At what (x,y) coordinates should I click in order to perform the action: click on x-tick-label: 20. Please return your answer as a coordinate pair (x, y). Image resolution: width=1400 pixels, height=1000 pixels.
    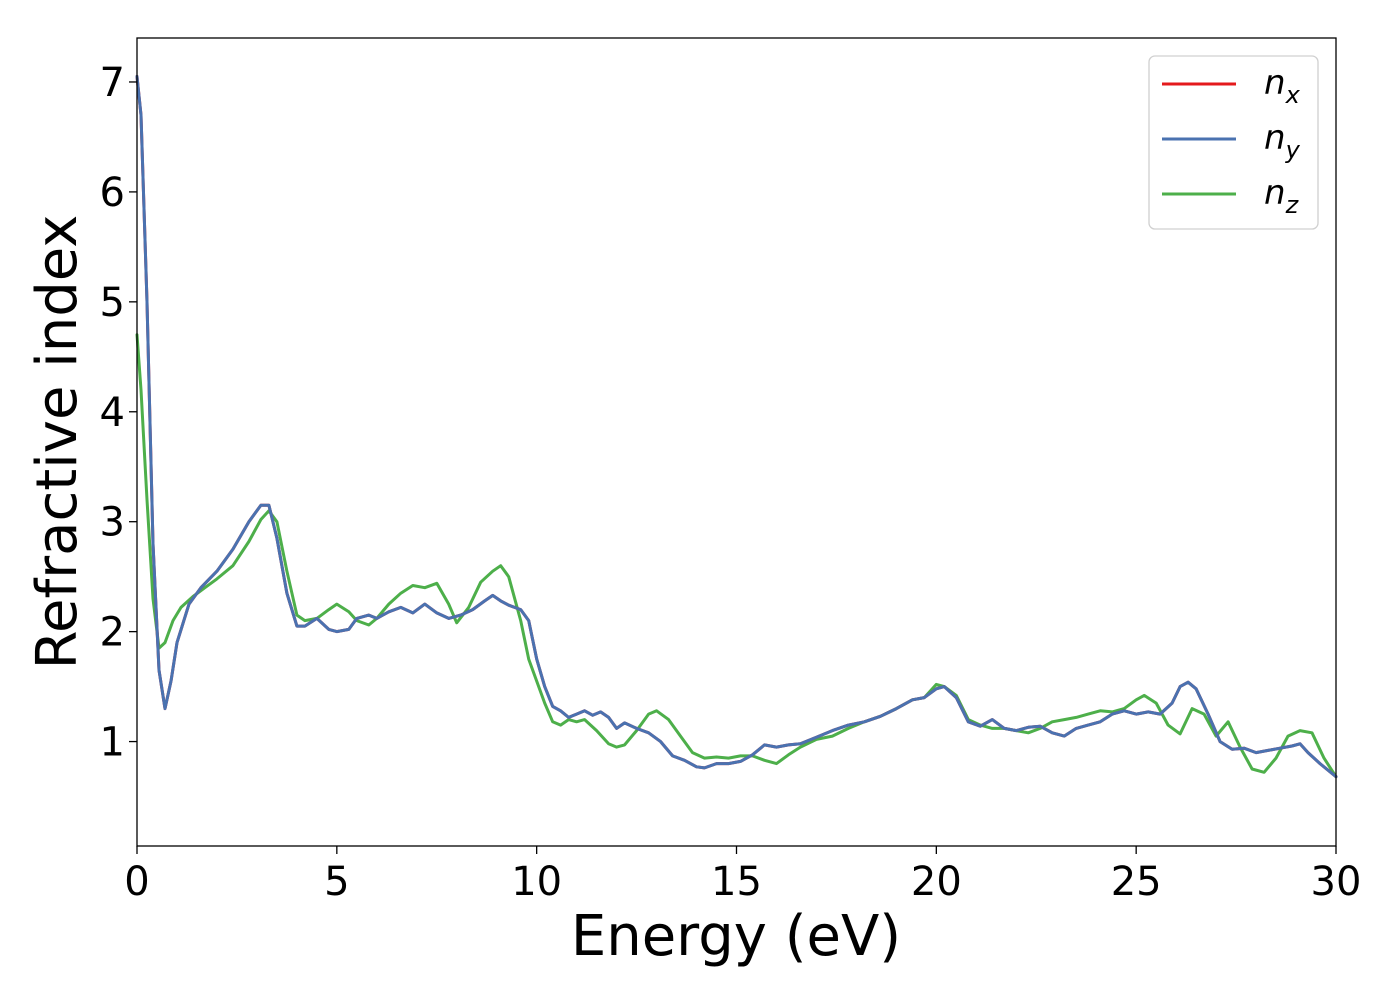
    Looking at the image, I should click on (936, 882).